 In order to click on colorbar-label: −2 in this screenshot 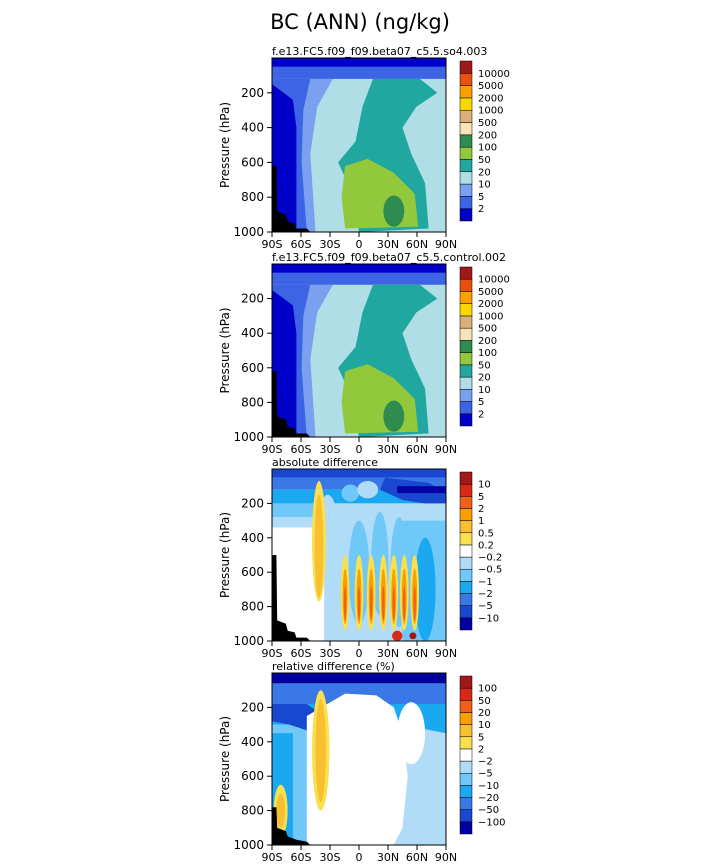, I will do `click(485, 762)`.